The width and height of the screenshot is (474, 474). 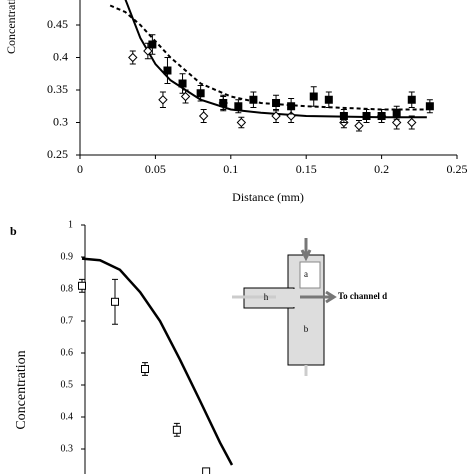 I want to click on y-tick-label: 0.45, so click(x=57, y=24).